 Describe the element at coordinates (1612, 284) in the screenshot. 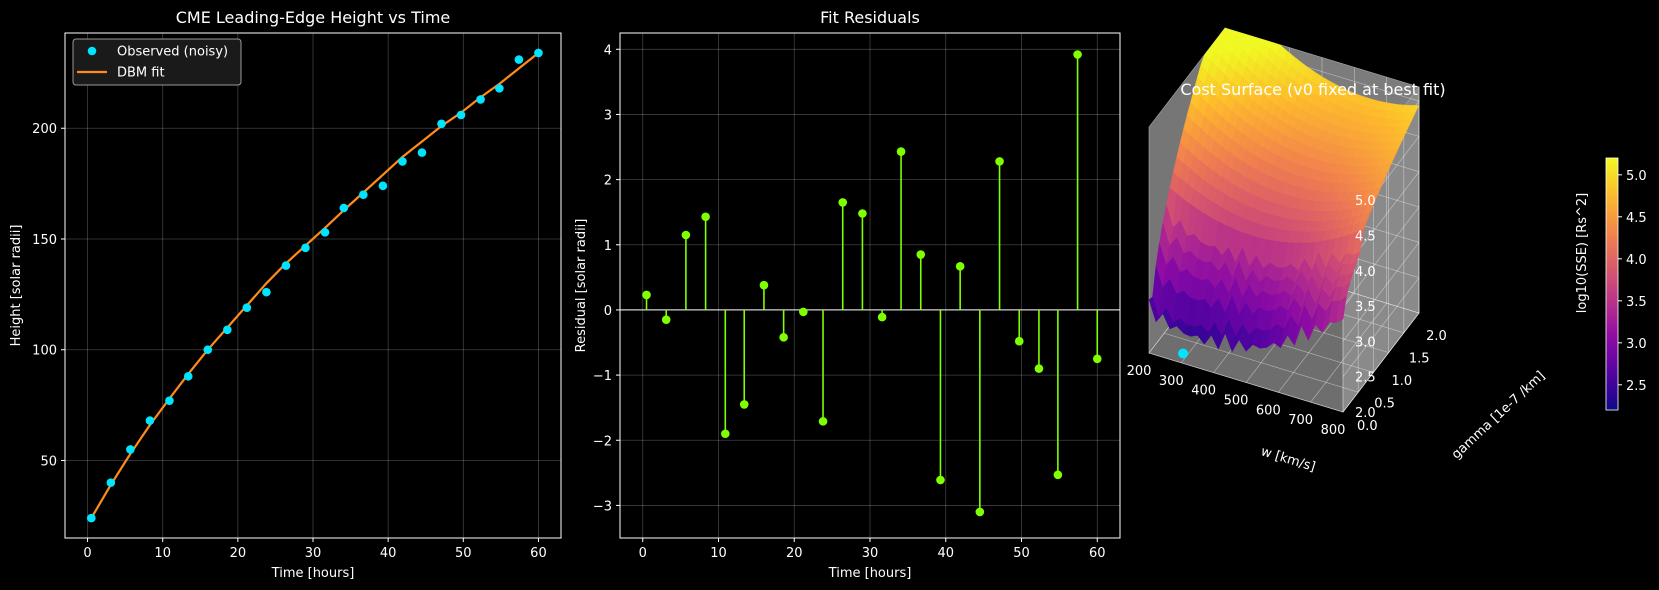

I see `colorbar-gradient` at that location.